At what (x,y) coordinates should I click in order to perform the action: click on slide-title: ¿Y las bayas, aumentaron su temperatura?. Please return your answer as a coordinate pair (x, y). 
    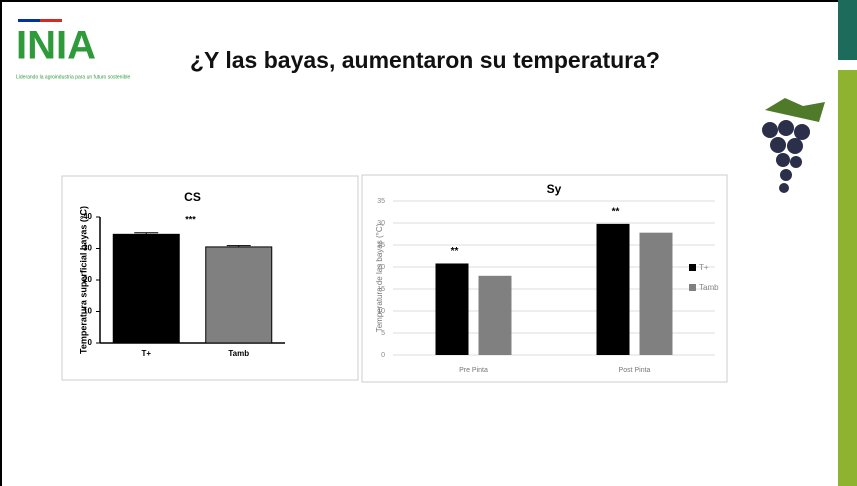
    Looking at the image, I should click on (425, 60).